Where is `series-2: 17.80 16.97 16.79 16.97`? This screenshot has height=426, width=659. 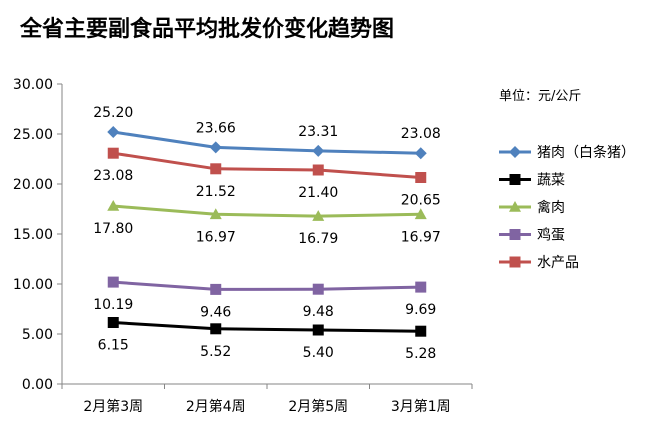 series-2: 17.80 16.97 16.79 16.97 is located at coordinates (267, 223).